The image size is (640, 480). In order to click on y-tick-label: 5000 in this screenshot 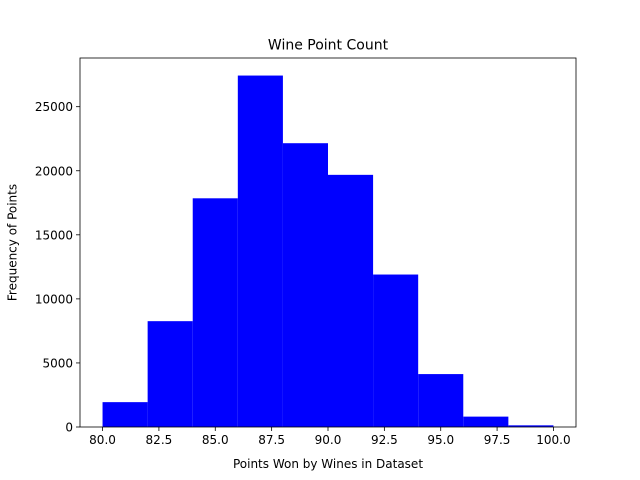, I will do `click(57, 363)`.